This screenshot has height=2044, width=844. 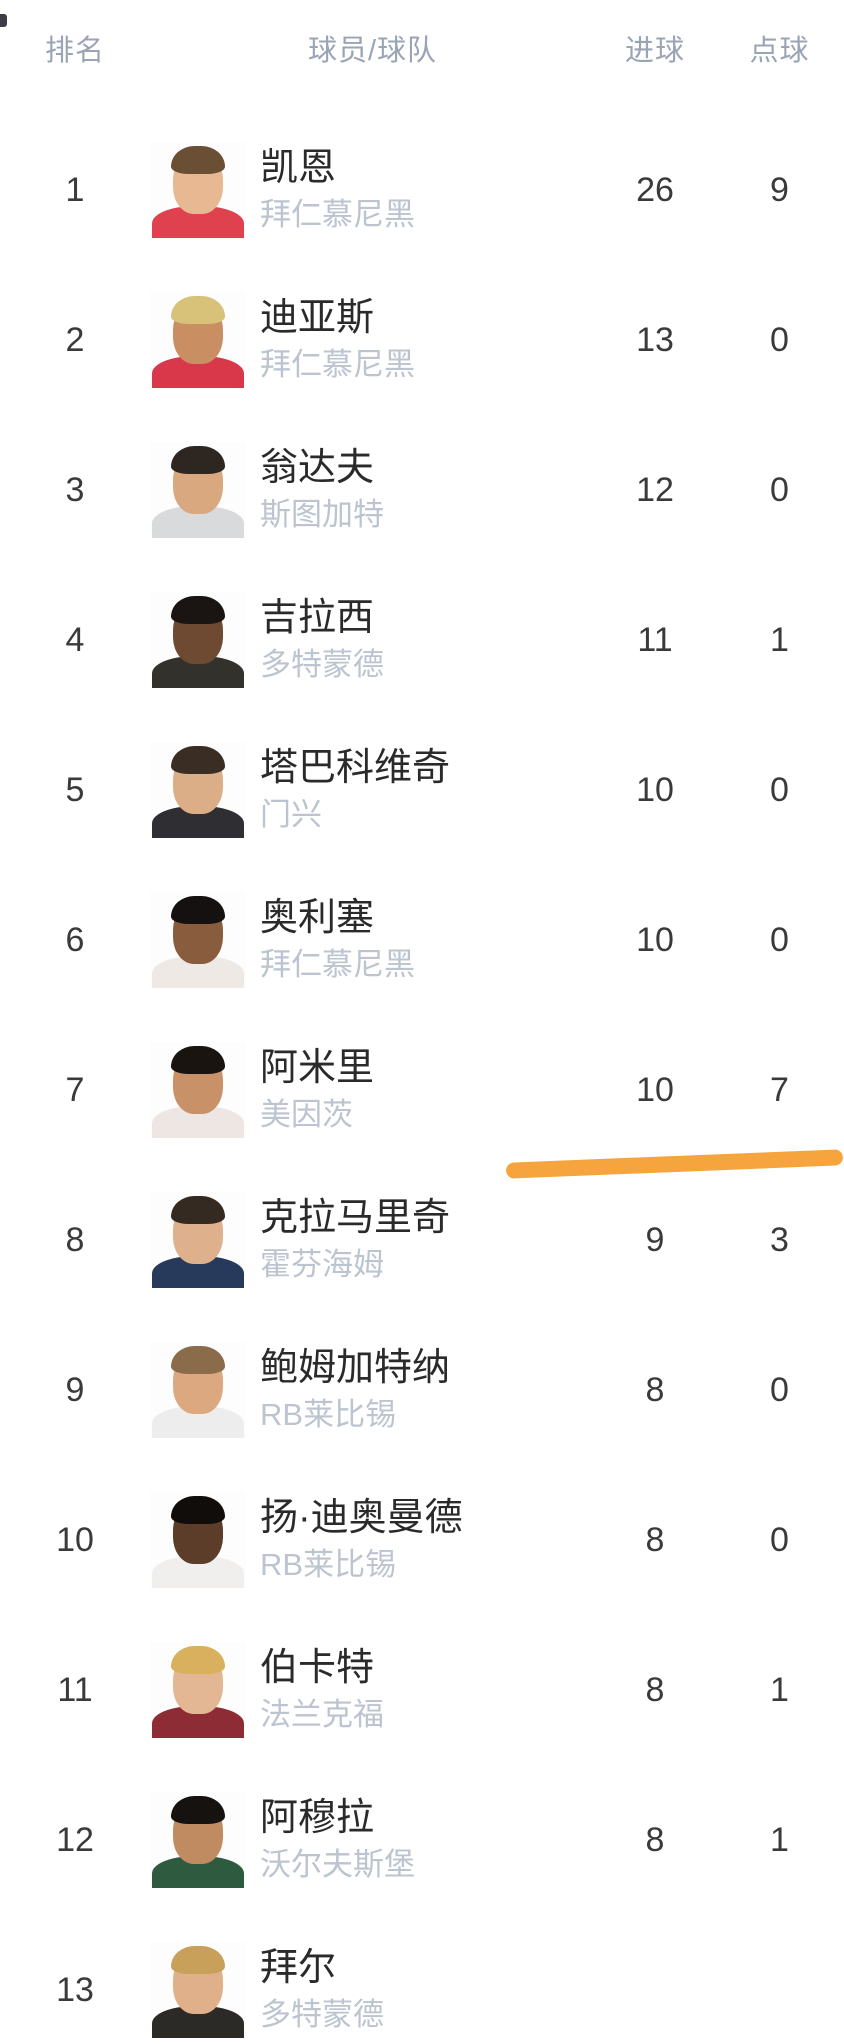 I want to click on table-row: 1 凯恩 拜仁慕尼黑 26 9, so click(x=422, y=190).